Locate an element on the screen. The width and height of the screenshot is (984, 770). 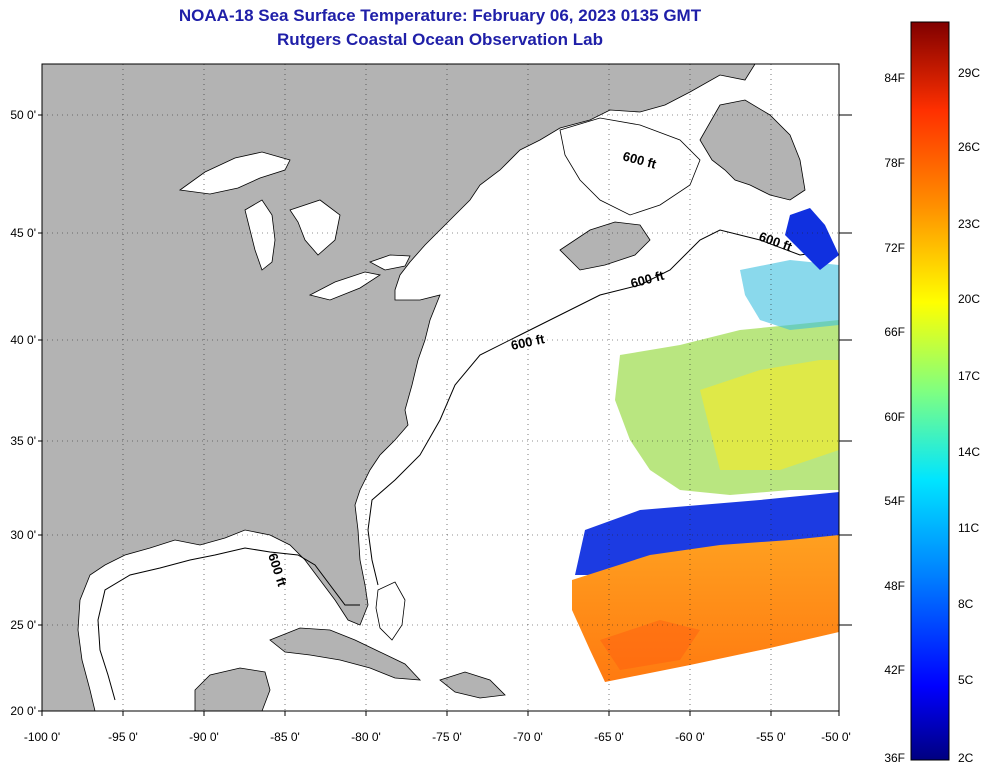
lon-label-50: -50 0' is located at coordinates (836, 737).